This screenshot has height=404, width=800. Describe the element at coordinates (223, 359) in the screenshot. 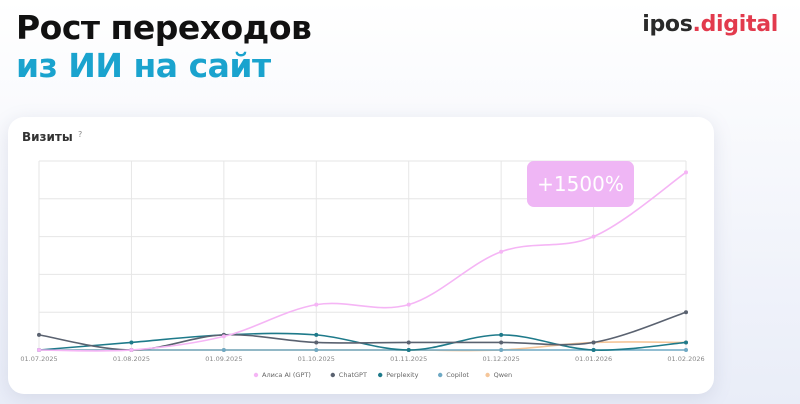

I see `x-tick-label: 01.09.2025` at that location.